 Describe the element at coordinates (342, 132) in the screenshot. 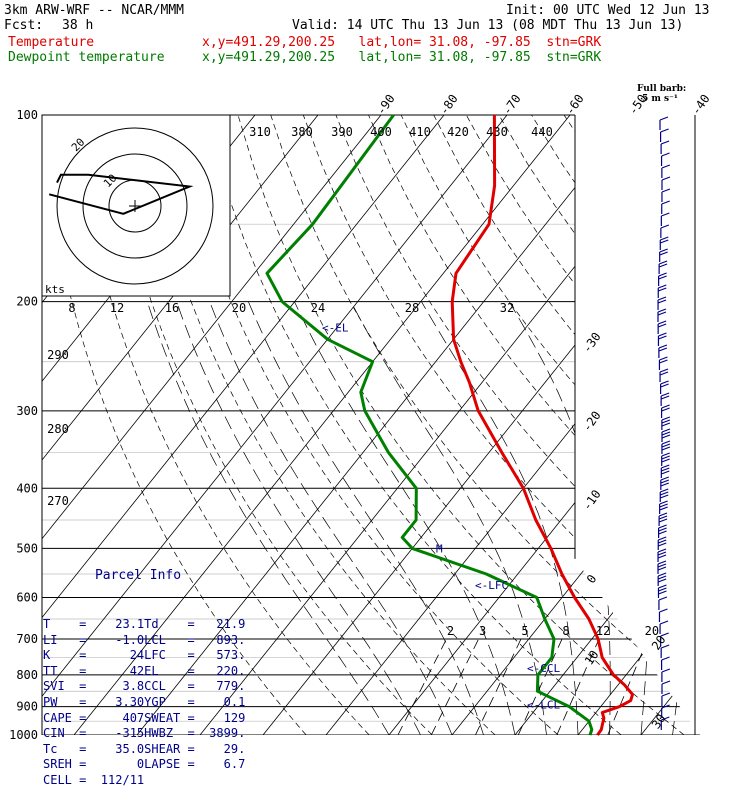

I see `theta-label: 390` at that location.